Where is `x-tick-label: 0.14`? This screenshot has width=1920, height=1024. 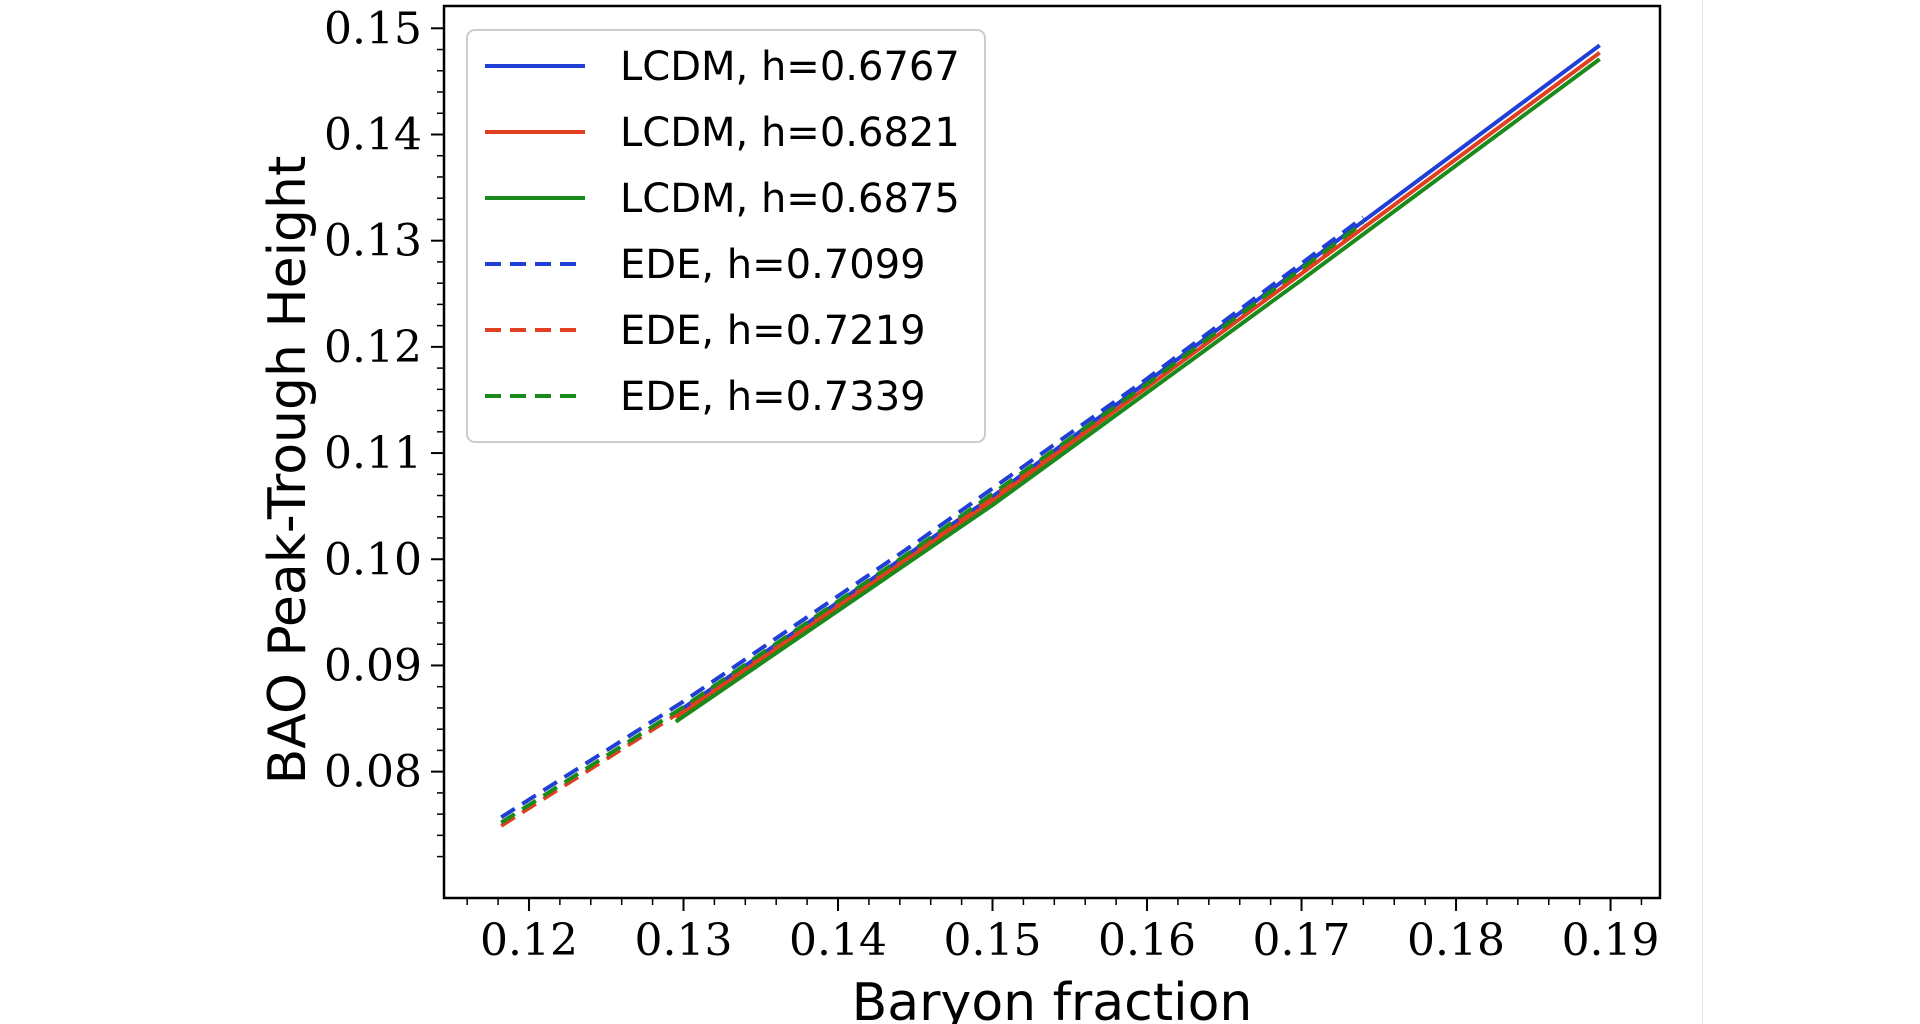
x-tick-label: 0.14 is located at coordinates (838, 940).